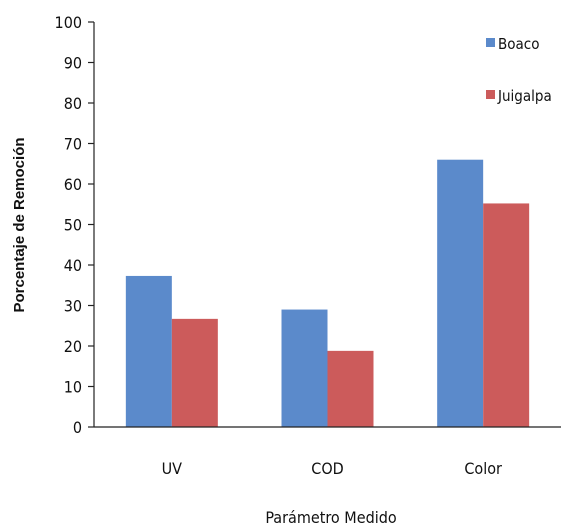 The width and height of the screenshot is (563, 531). Describe the element at coordinates (327, 468) in the screenshot. I see `x-category-label: COD` at that location.